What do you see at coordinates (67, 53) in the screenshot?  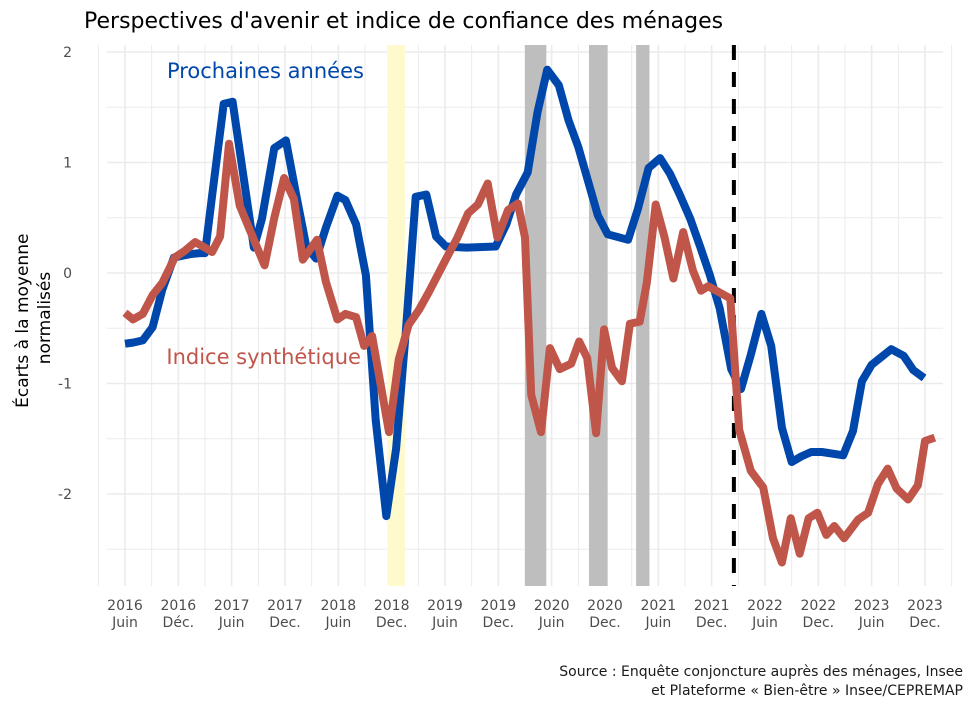 I see `y-tick-label: 2` at bounding box center [67, 53].